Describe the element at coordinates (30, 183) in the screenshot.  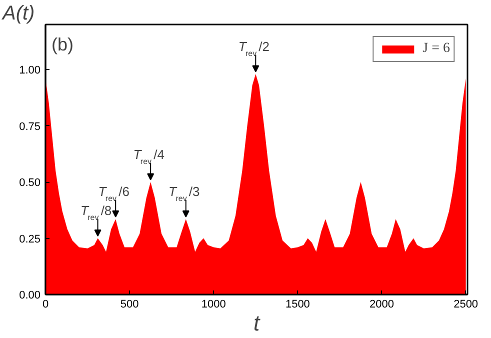
I see `y-tick-label: 0.50` at that location.